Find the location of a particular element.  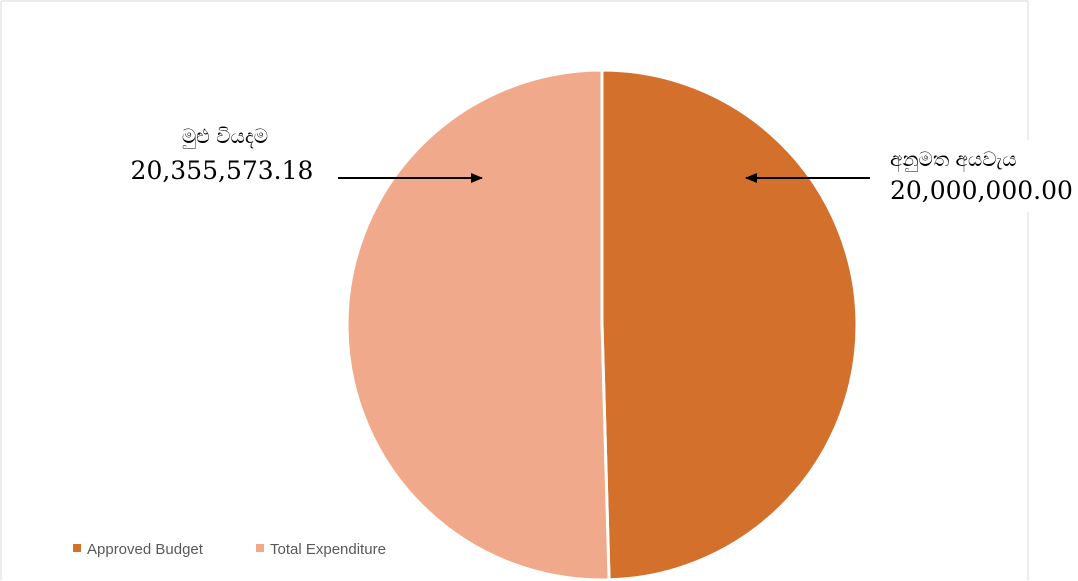

callout-approved-budget-value: 20,000,000.00 is located at coordinates (981, 190).